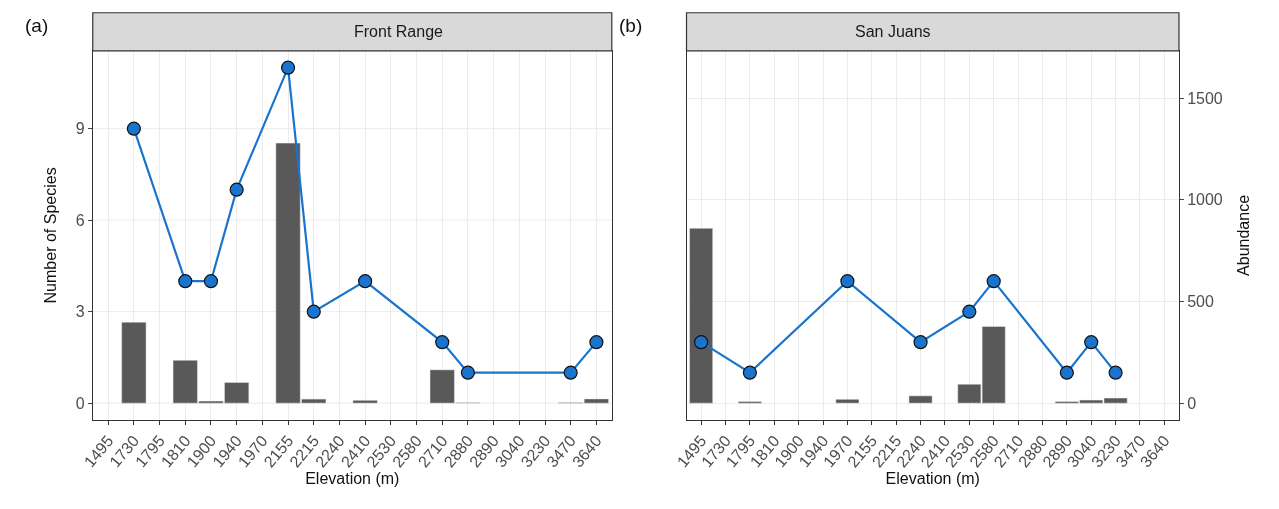 The height and width of the screenshot is (509, 1279). I want to click on y-tick-label: 9, so click(80, 129).